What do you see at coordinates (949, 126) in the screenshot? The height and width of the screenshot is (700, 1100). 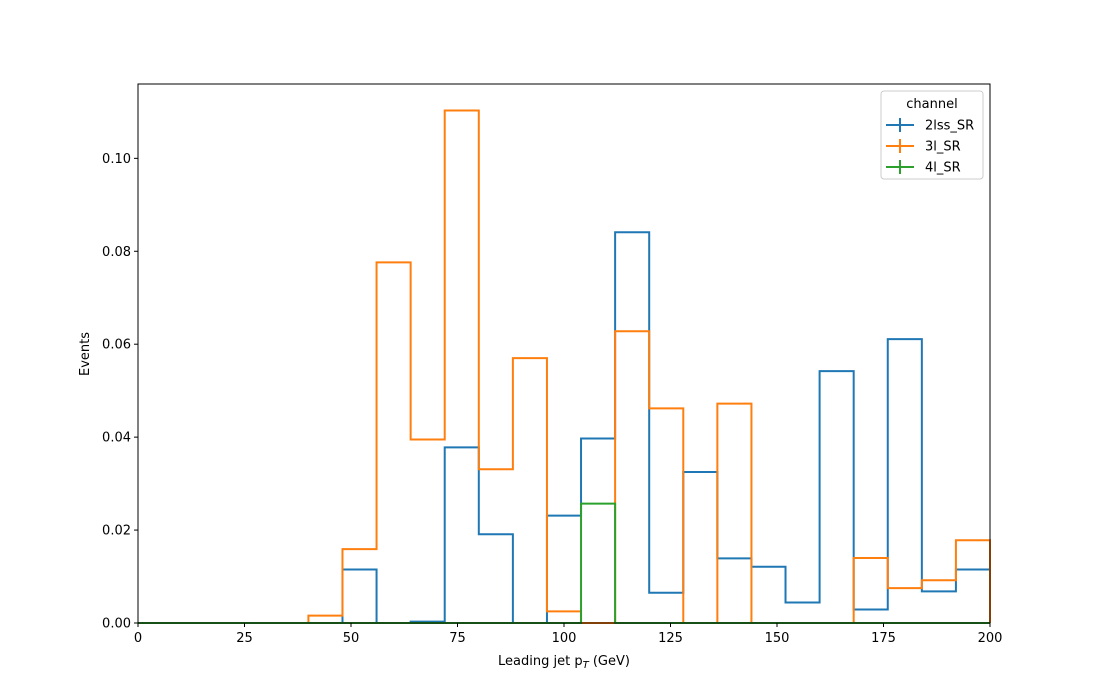 I see `legend-label-2lss_SR: 2lss_SR` at bounding box center [949, 126].